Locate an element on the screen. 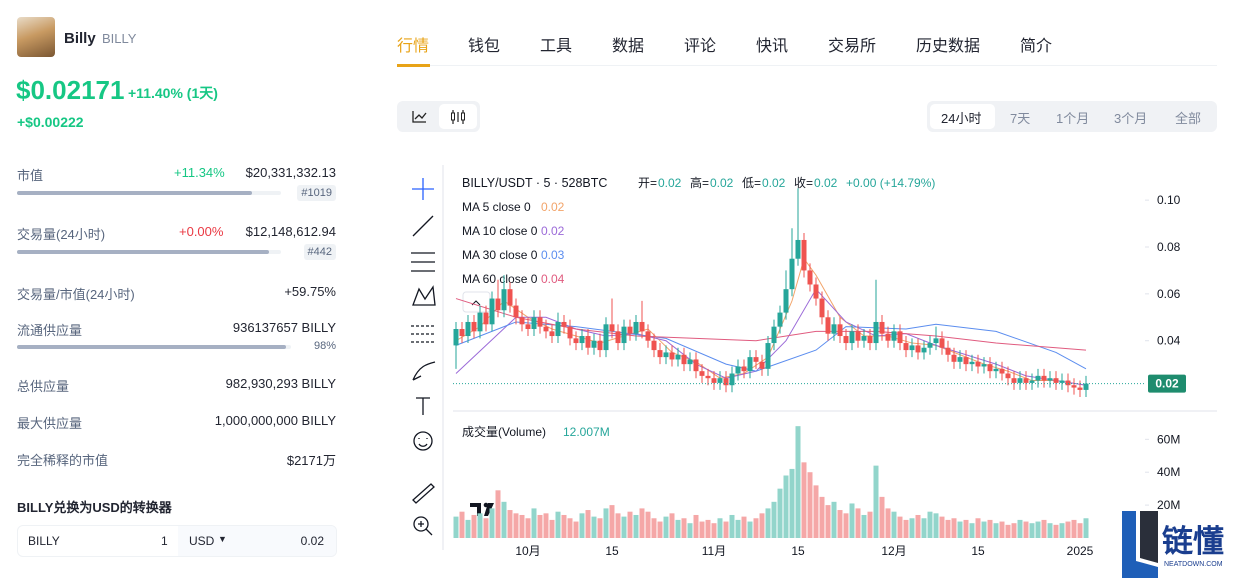 The width and height of the screenshot is (1234, 580). text-tool is located at coordinates (423, 406).